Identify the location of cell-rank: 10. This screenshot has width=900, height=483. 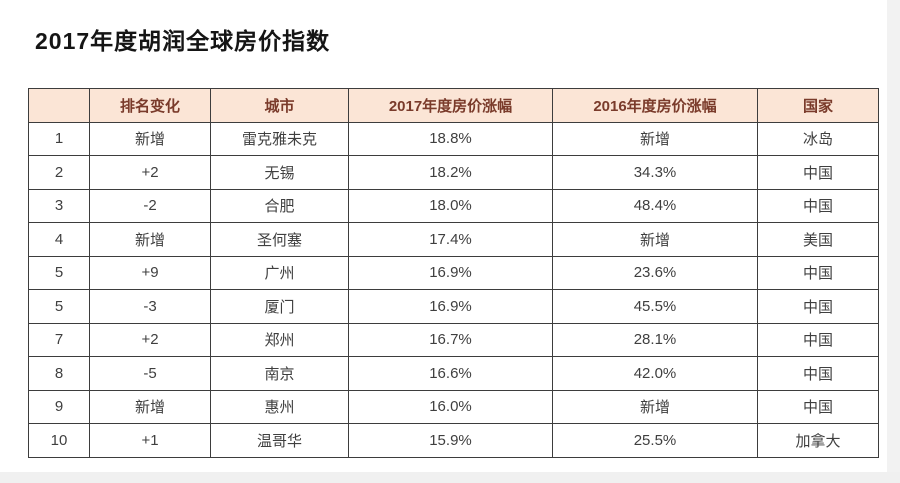
(59, 440).